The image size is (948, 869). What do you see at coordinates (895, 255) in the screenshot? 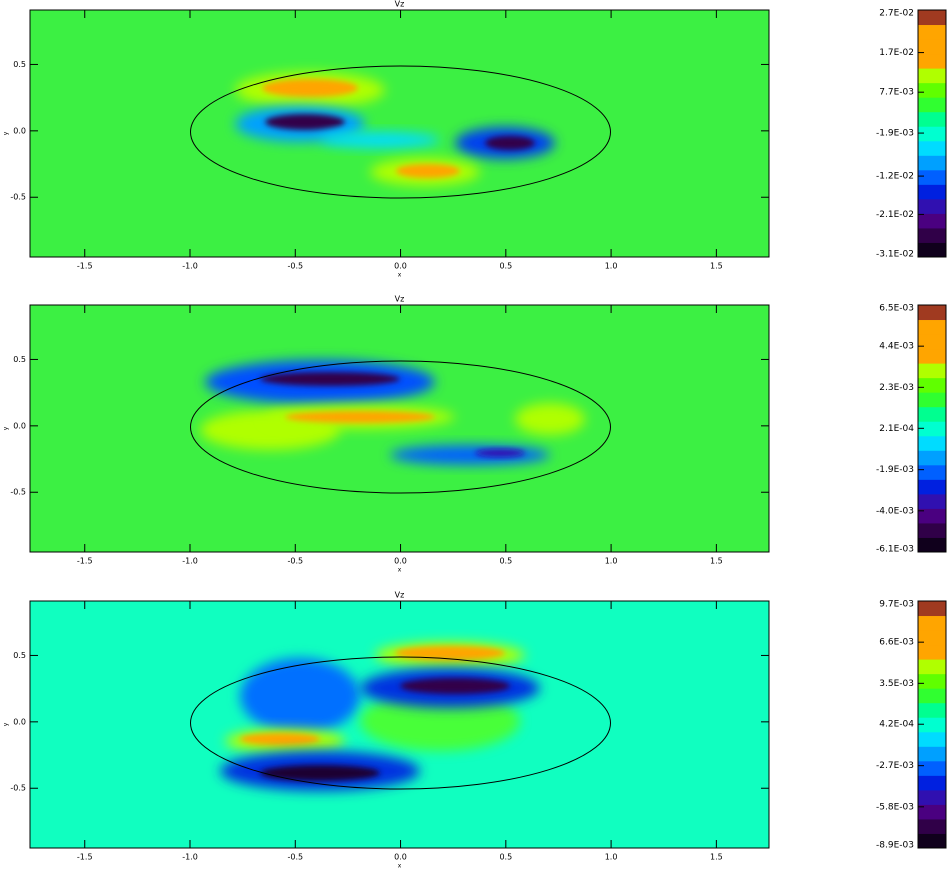
I see `colorbar-tick-label: -3.1E-02` at bounding box center [895, 255].